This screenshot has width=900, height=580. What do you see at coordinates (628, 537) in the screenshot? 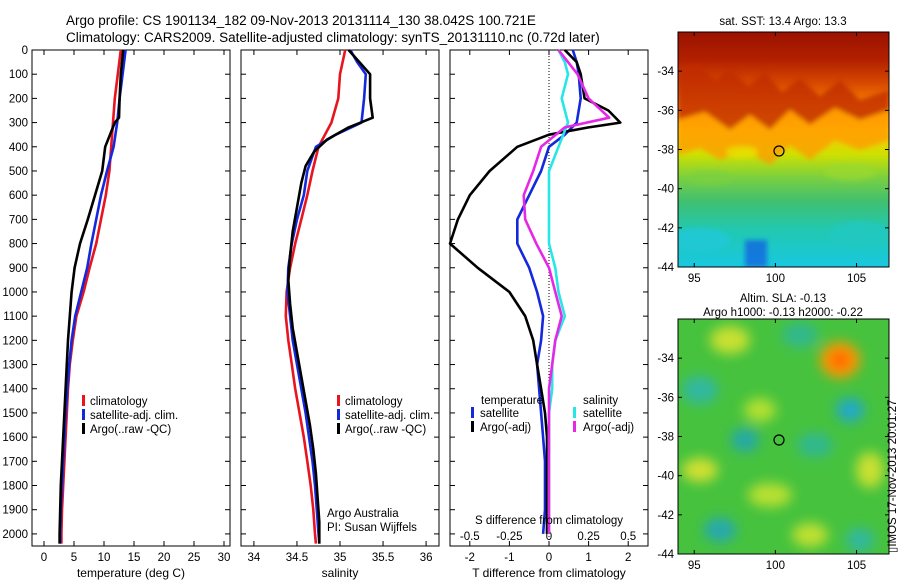
I see `top-x-tick-label: 0.5` at bounding box center [628, 537].